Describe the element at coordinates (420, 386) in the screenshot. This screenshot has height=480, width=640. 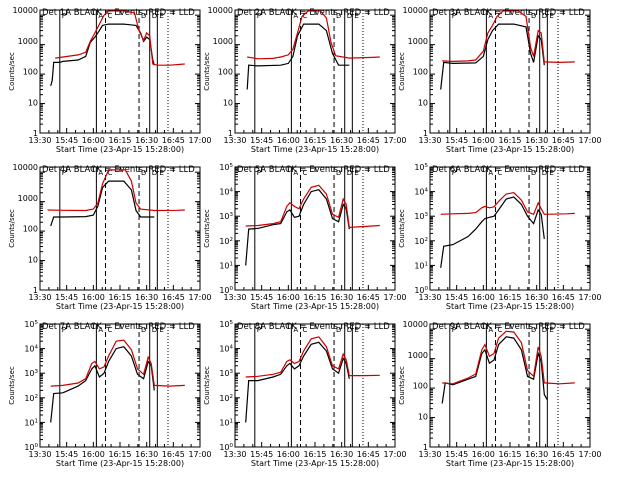
I see `y-tick-label: 100` at that location.